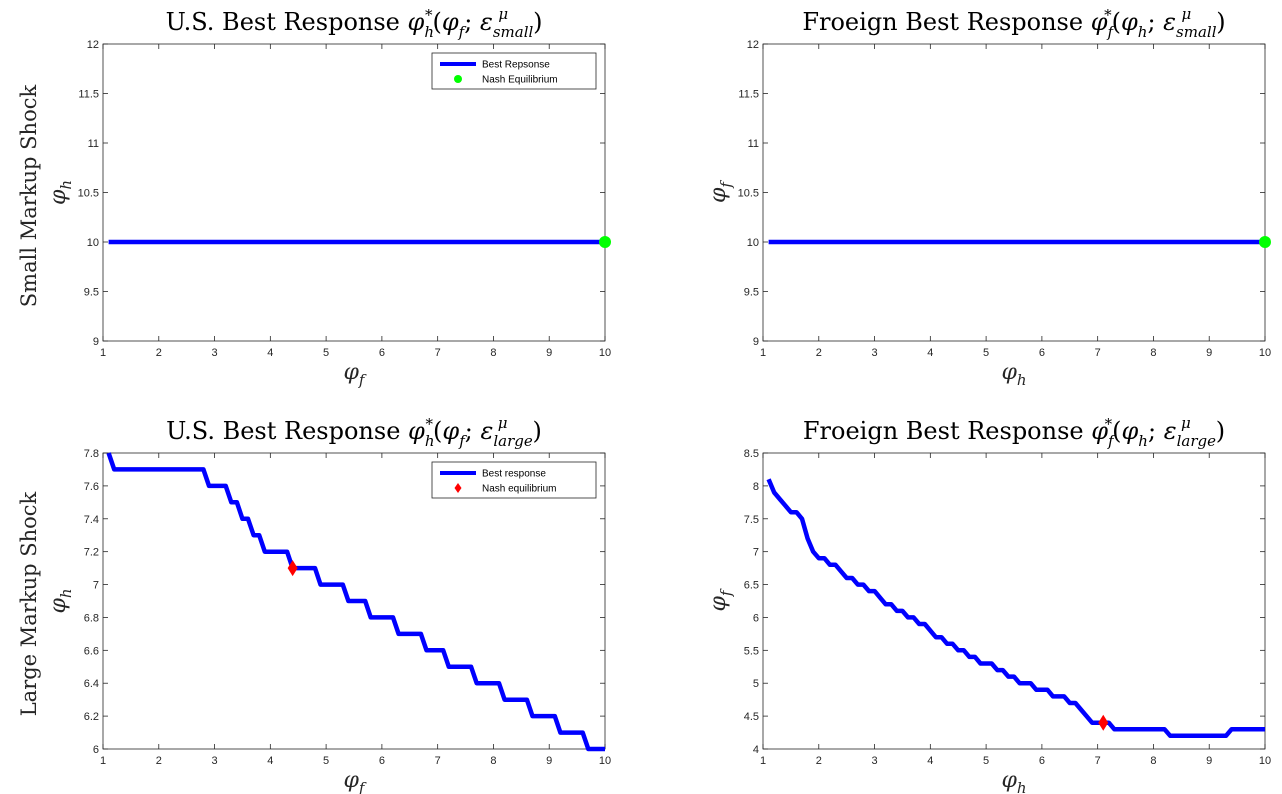 Image resolution: width=1282 pixels, height=794 pixels. Describe the element at coordinates (519, 489) in the screenshot. I see `legend-entry-label: Nash equilibrium` at that location.